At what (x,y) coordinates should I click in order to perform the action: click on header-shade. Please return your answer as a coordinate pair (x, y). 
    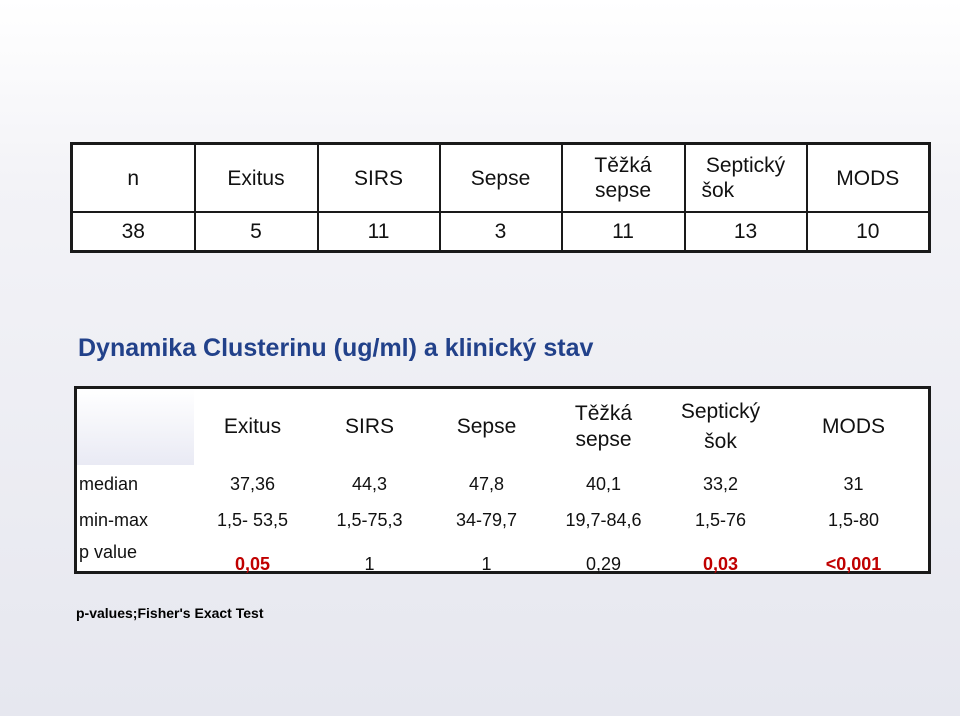
    Looking at the image, I should click on (135, 427).